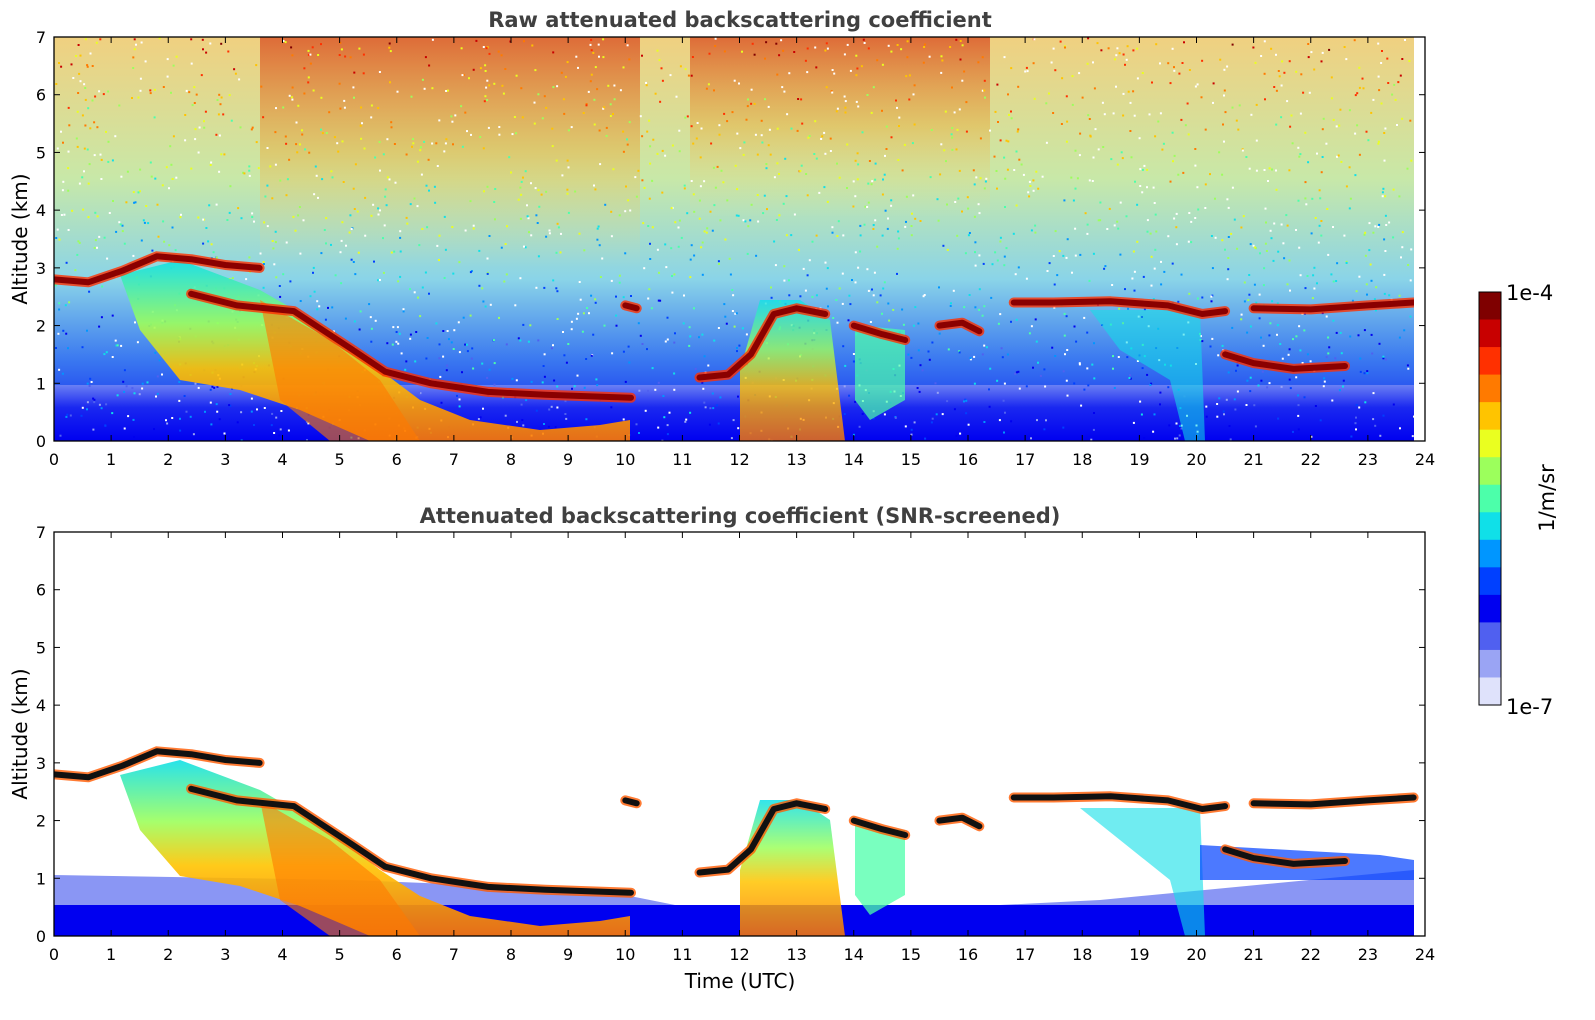 The width and height of the screenshot is (1595, 1020). I want to click on raw-xtick-label: 8, so click(511, 459).